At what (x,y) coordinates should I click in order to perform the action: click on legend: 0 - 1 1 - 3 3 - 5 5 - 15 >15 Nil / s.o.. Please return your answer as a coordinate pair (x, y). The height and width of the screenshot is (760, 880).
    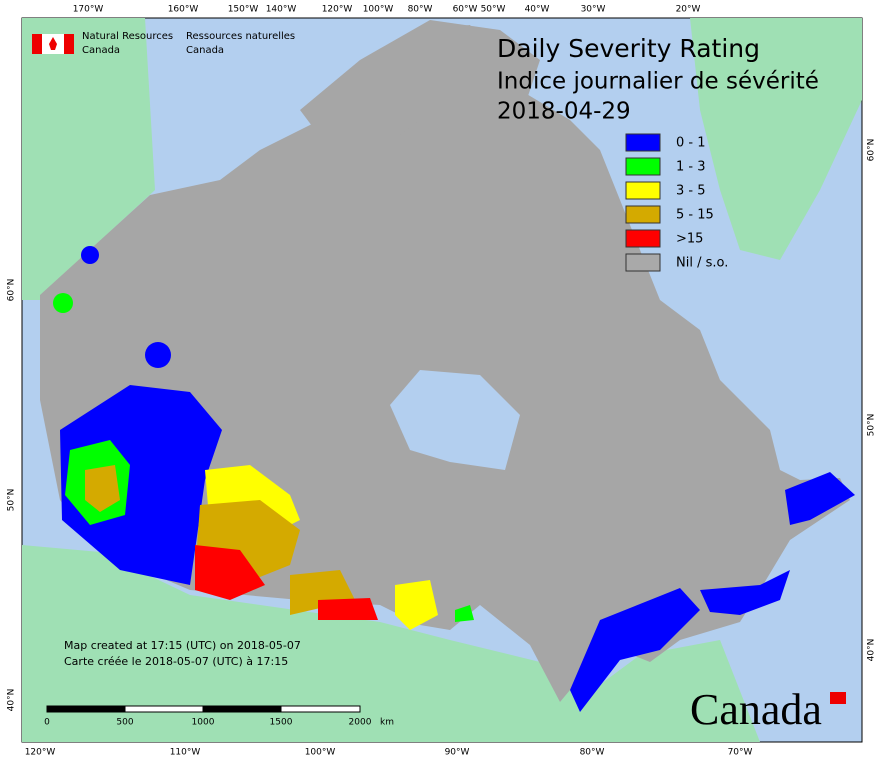
    Looking at the image, I should click on (676, 202).